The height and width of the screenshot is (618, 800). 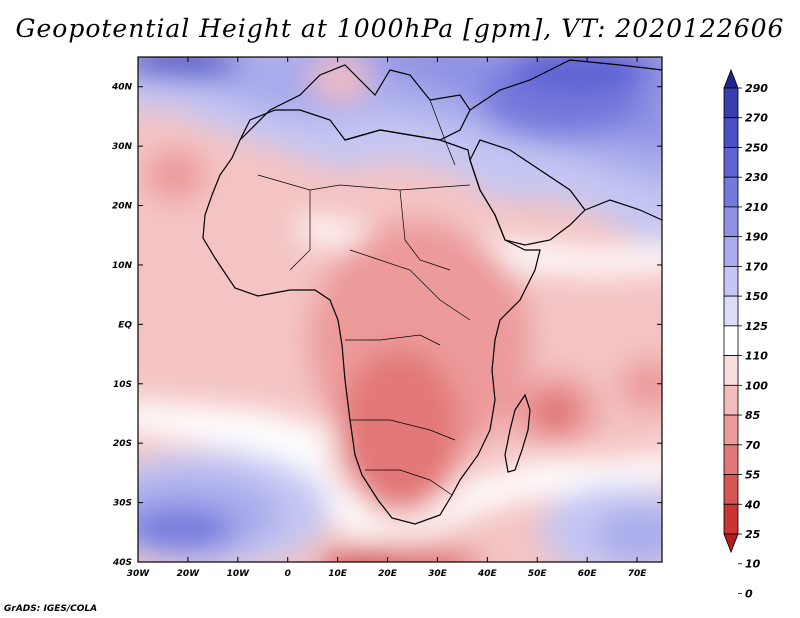 I want to click on lon-tick-label: 10E, so click(x=338, y=574).